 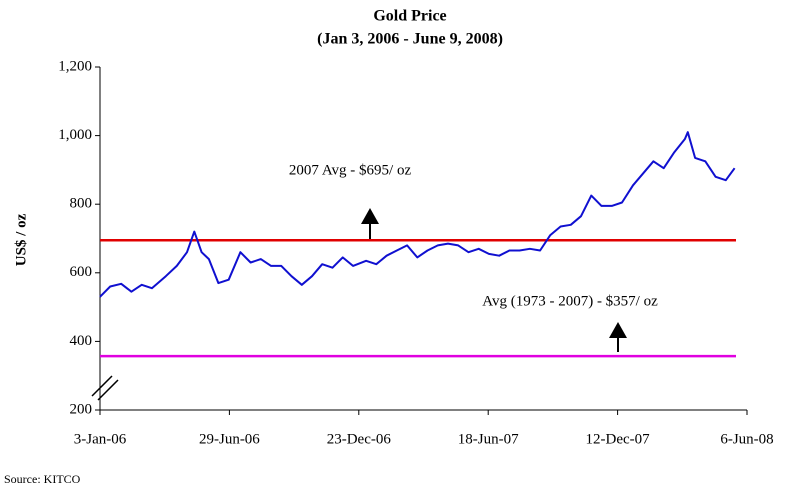 I want to click on x-tick-label: 6-Jun-08, so click(x=746, y=439).